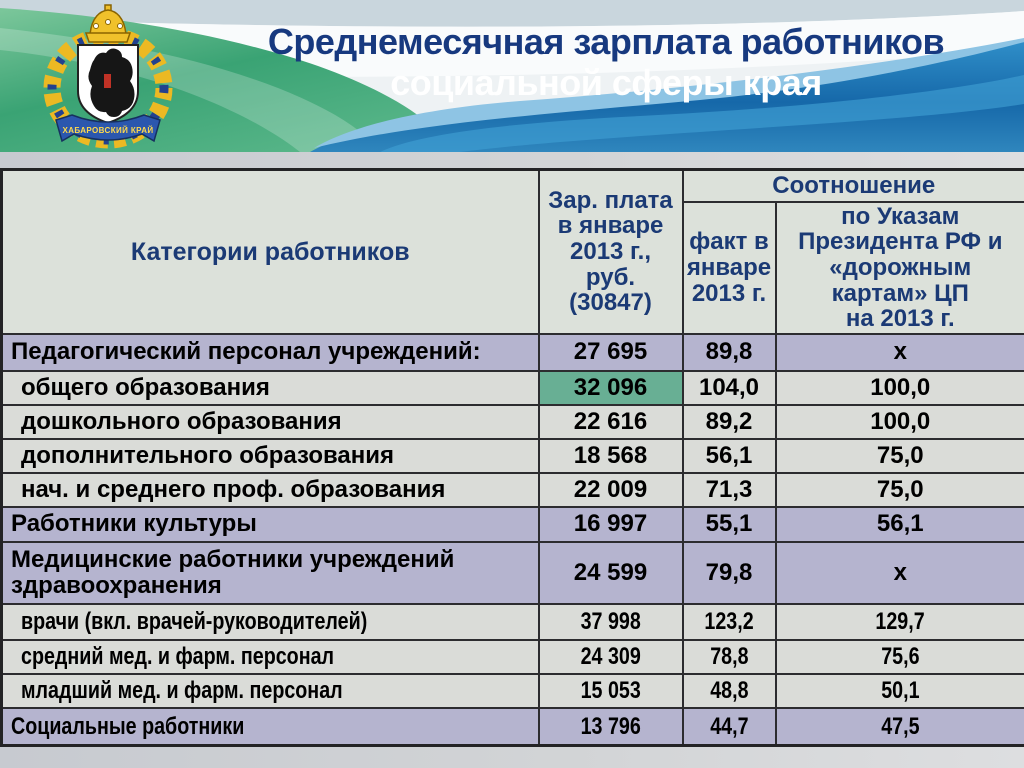  I want to click on table-row: Социальные работники 13 796 44,7 47,5, so click(512, 726).